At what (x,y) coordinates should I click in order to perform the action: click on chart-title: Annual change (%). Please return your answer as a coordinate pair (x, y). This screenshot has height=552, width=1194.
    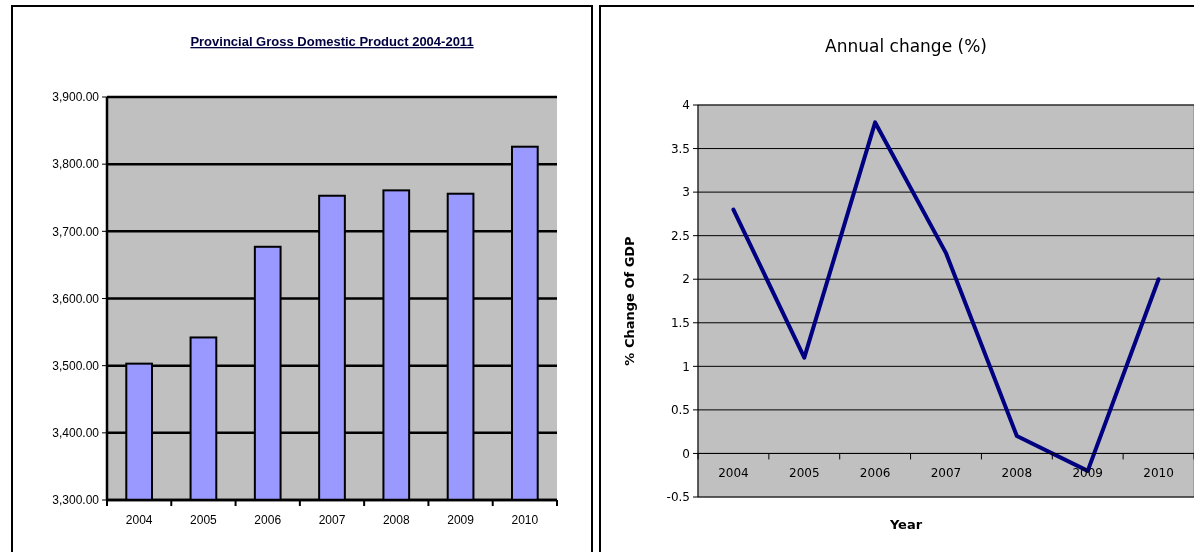
    Looking at the image, I should click on (906, 46).